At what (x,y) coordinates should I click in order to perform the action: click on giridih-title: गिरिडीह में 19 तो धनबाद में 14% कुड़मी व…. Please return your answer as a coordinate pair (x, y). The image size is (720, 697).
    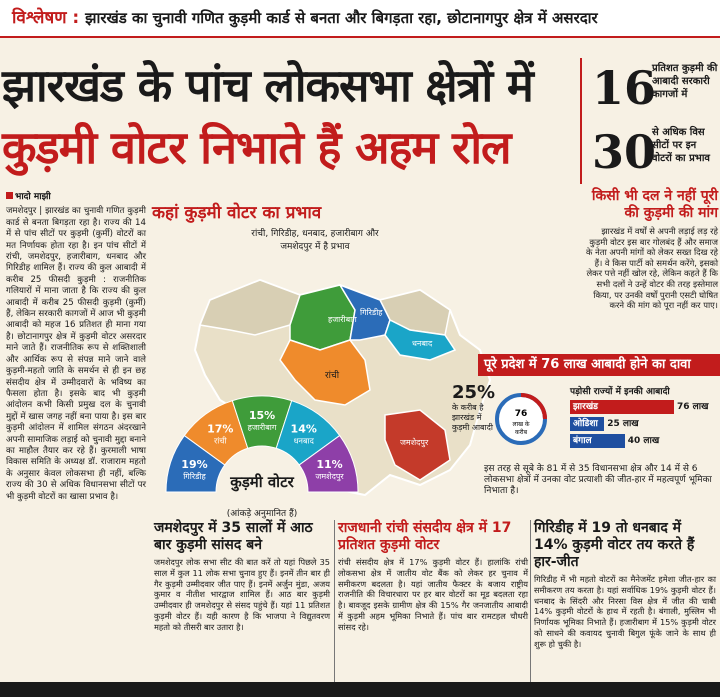
    Looking at the image, I should click on (614, 545).